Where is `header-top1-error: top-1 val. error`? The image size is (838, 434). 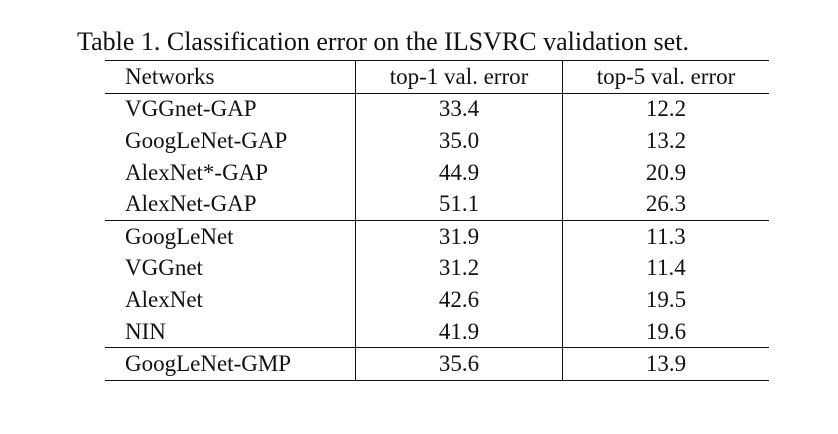
header-top1-error: top-1 val. error is located at coordinates (459, 77).